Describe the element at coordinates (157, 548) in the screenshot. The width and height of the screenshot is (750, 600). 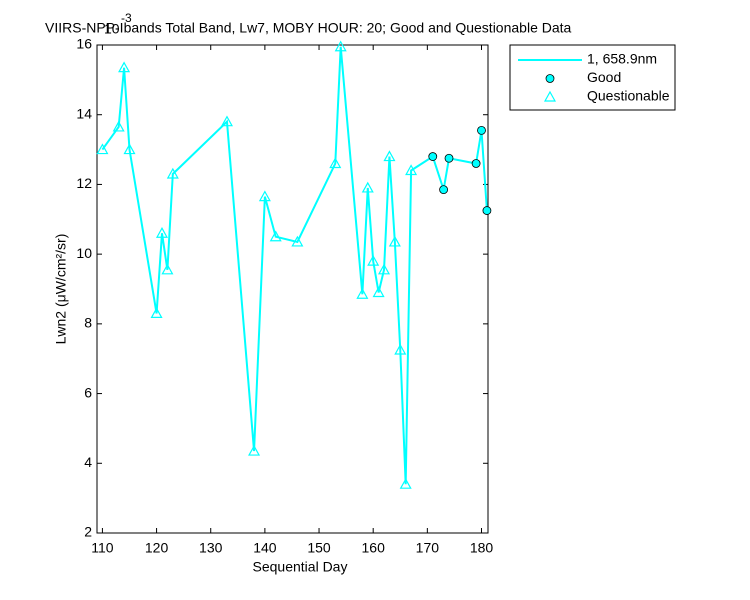
I see `x-tick-label: 120` at that location.